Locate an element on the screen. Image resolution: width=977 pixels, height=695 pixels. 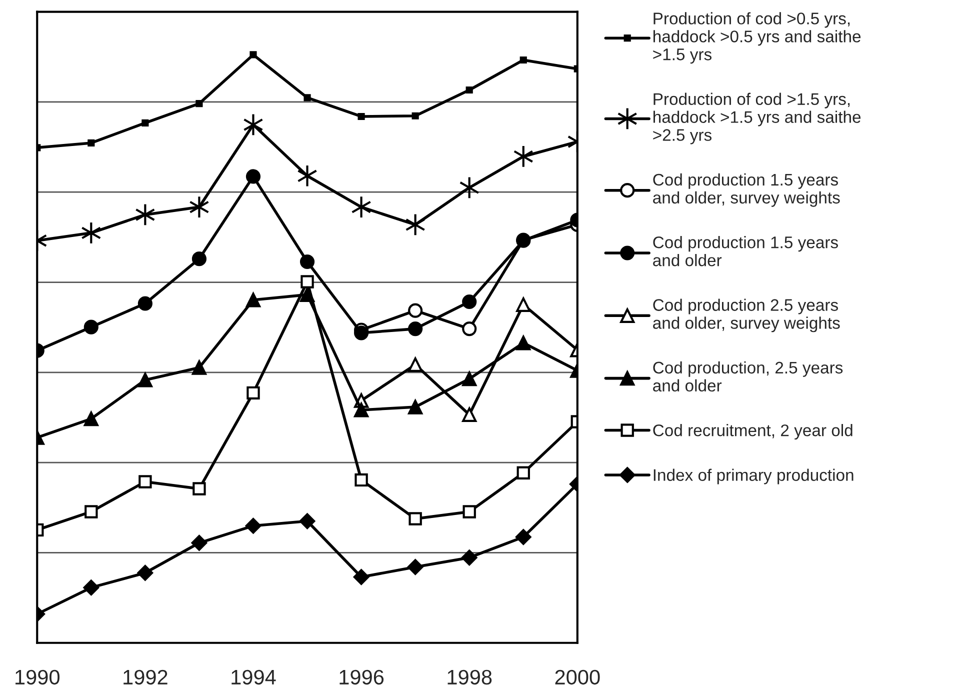
x-tick-label: 2000 is located at coordinates (577, 677).